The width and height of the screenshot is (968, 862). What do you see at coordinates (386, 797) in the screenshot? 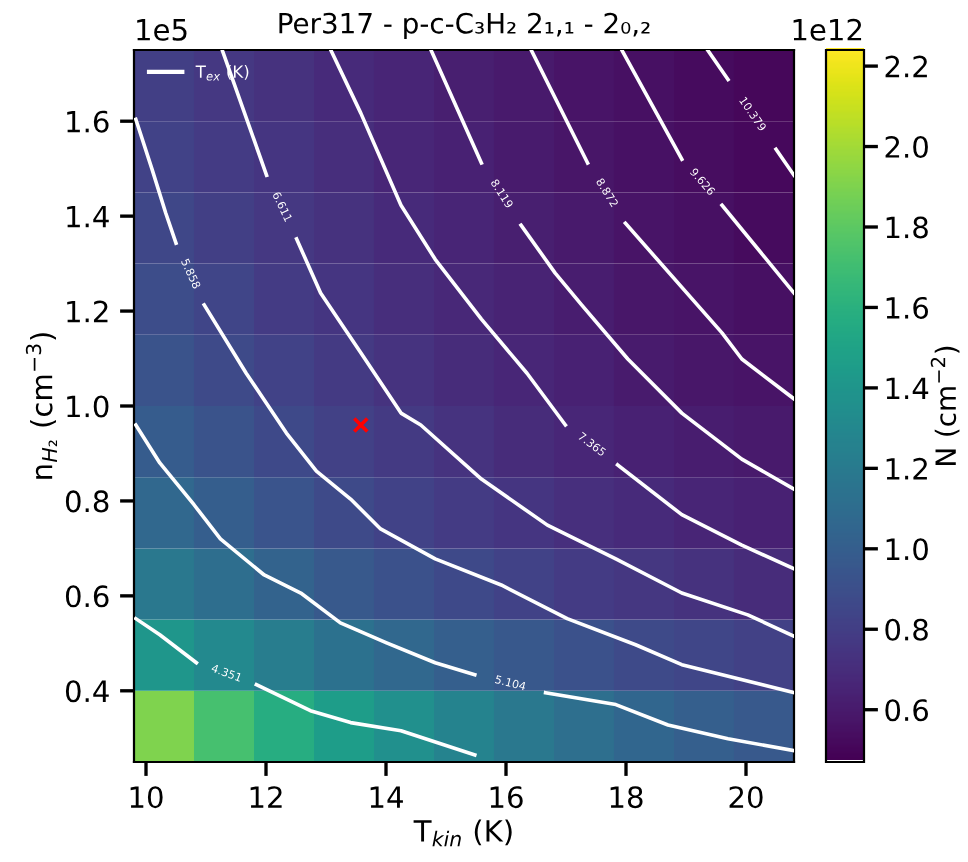
I see `x-tick-label: 14` at bounding box center [386, 797].